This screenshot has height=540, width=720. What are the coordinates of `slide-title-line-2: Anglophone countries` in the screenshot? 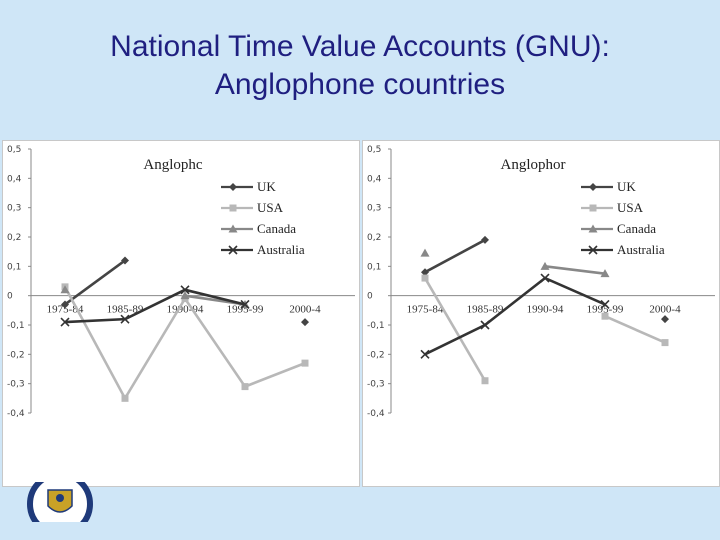 It's located at (360, 84).